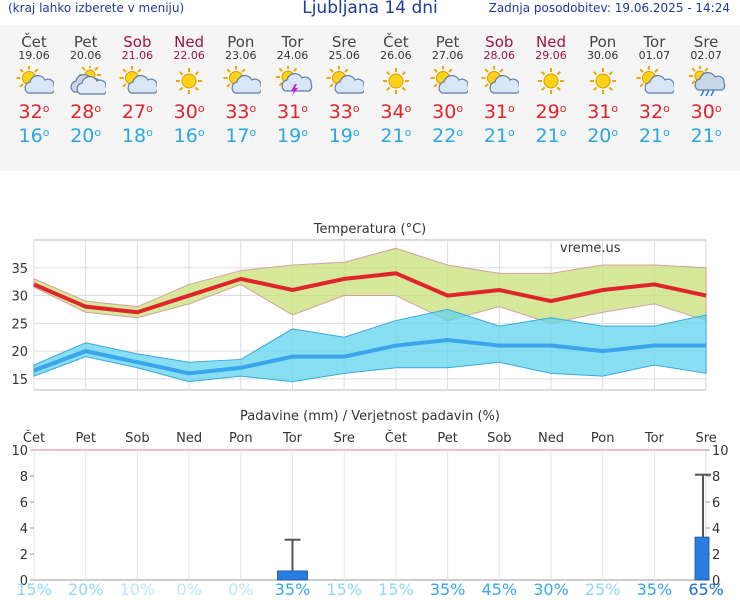 The width and height of the screenshot is (740, 600). I want to click on day-date: 23.06, so click(241, 55).